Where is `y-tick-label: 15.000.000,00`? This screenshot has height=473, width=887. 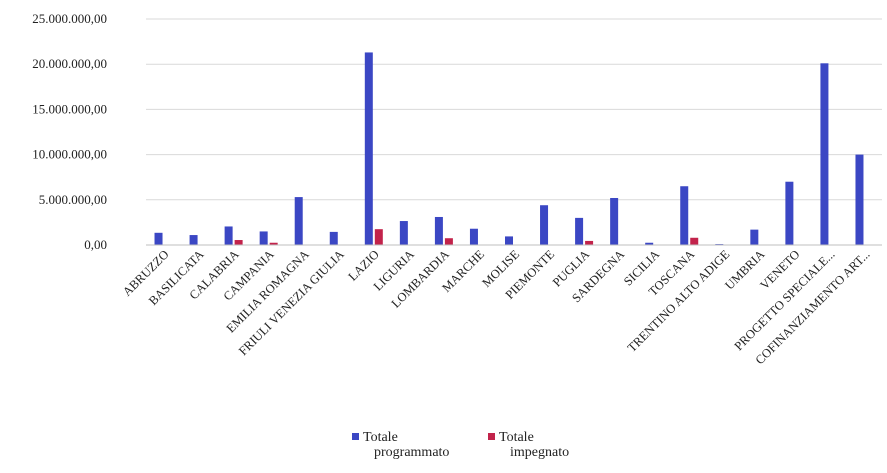 y-tick-label: 15.000.000,00 is located at coordinates (69, 108).